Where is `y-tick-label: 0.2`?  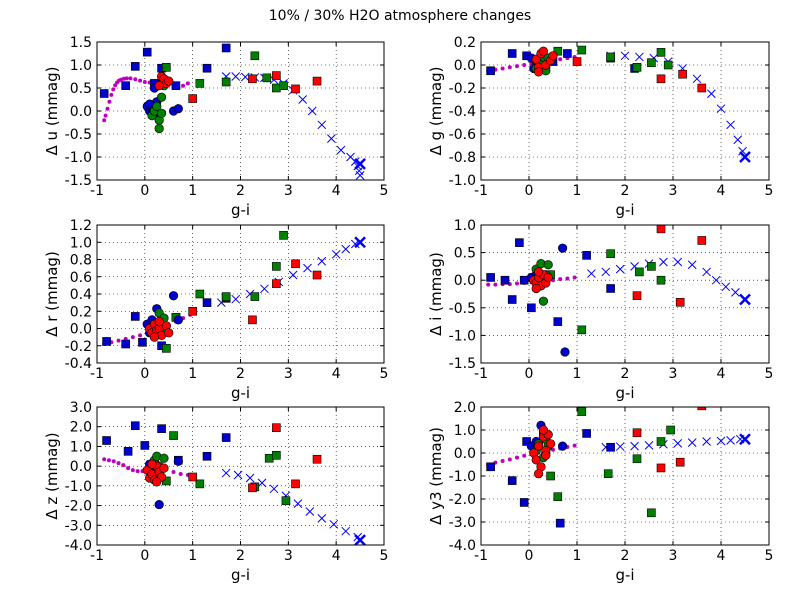 y-tick-label: 0.2 is located at coordinates (465, 43).